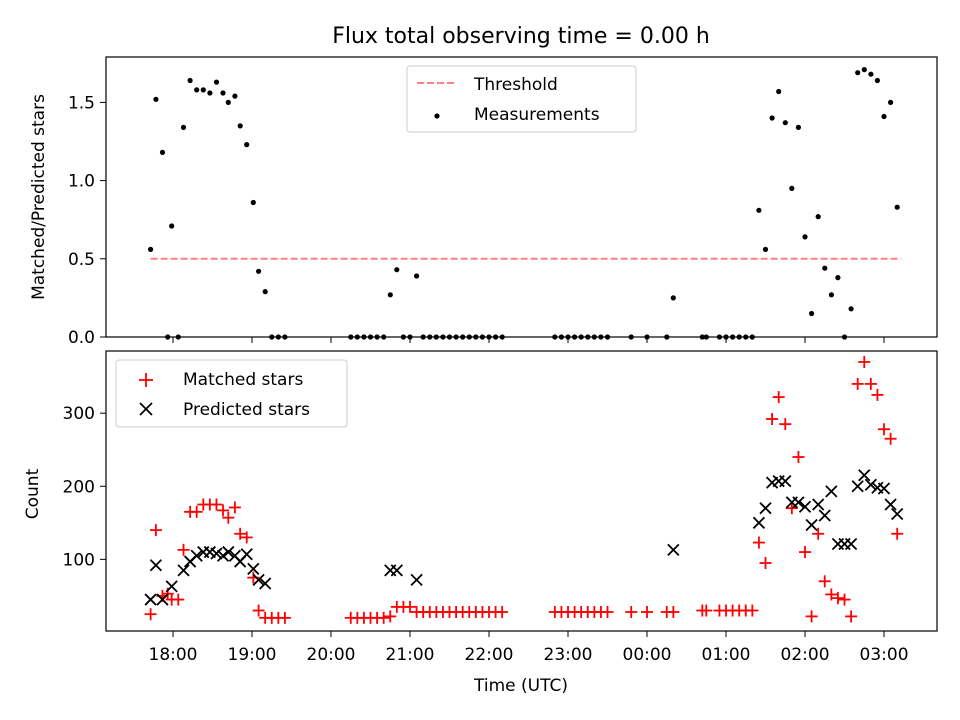 The height and width of the screenshot is (720, 960). What do you see at coordinates (33, 493) in the screenshot?
I see `count-y-axis-label: Count` at bounding box center [33, 493].